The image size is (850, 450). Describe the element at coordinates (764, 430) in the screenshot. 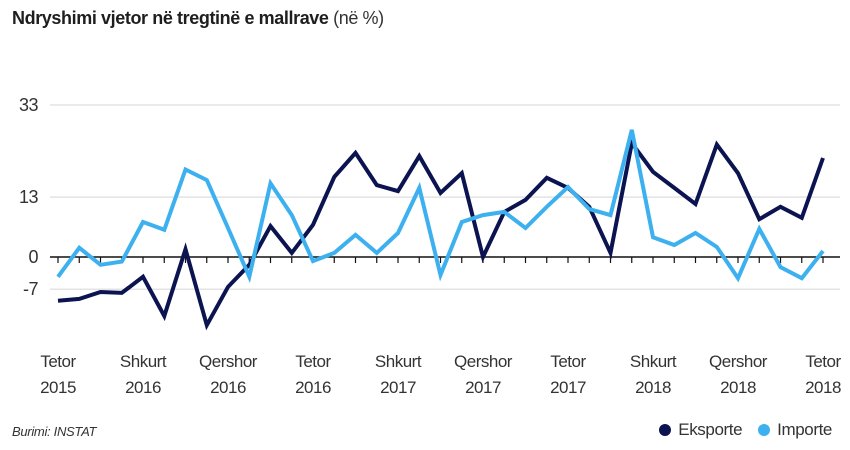

I see `legend-marker-importe` at that location.